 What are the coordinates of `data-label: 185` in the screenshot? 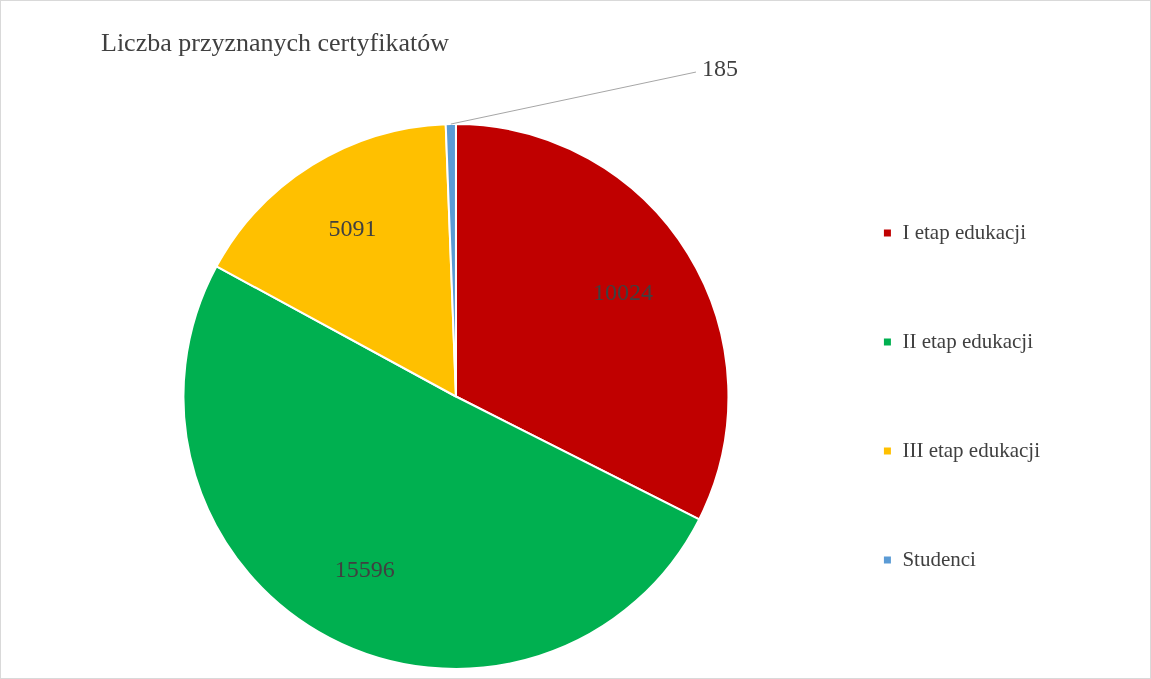 It's located at (719, 68).